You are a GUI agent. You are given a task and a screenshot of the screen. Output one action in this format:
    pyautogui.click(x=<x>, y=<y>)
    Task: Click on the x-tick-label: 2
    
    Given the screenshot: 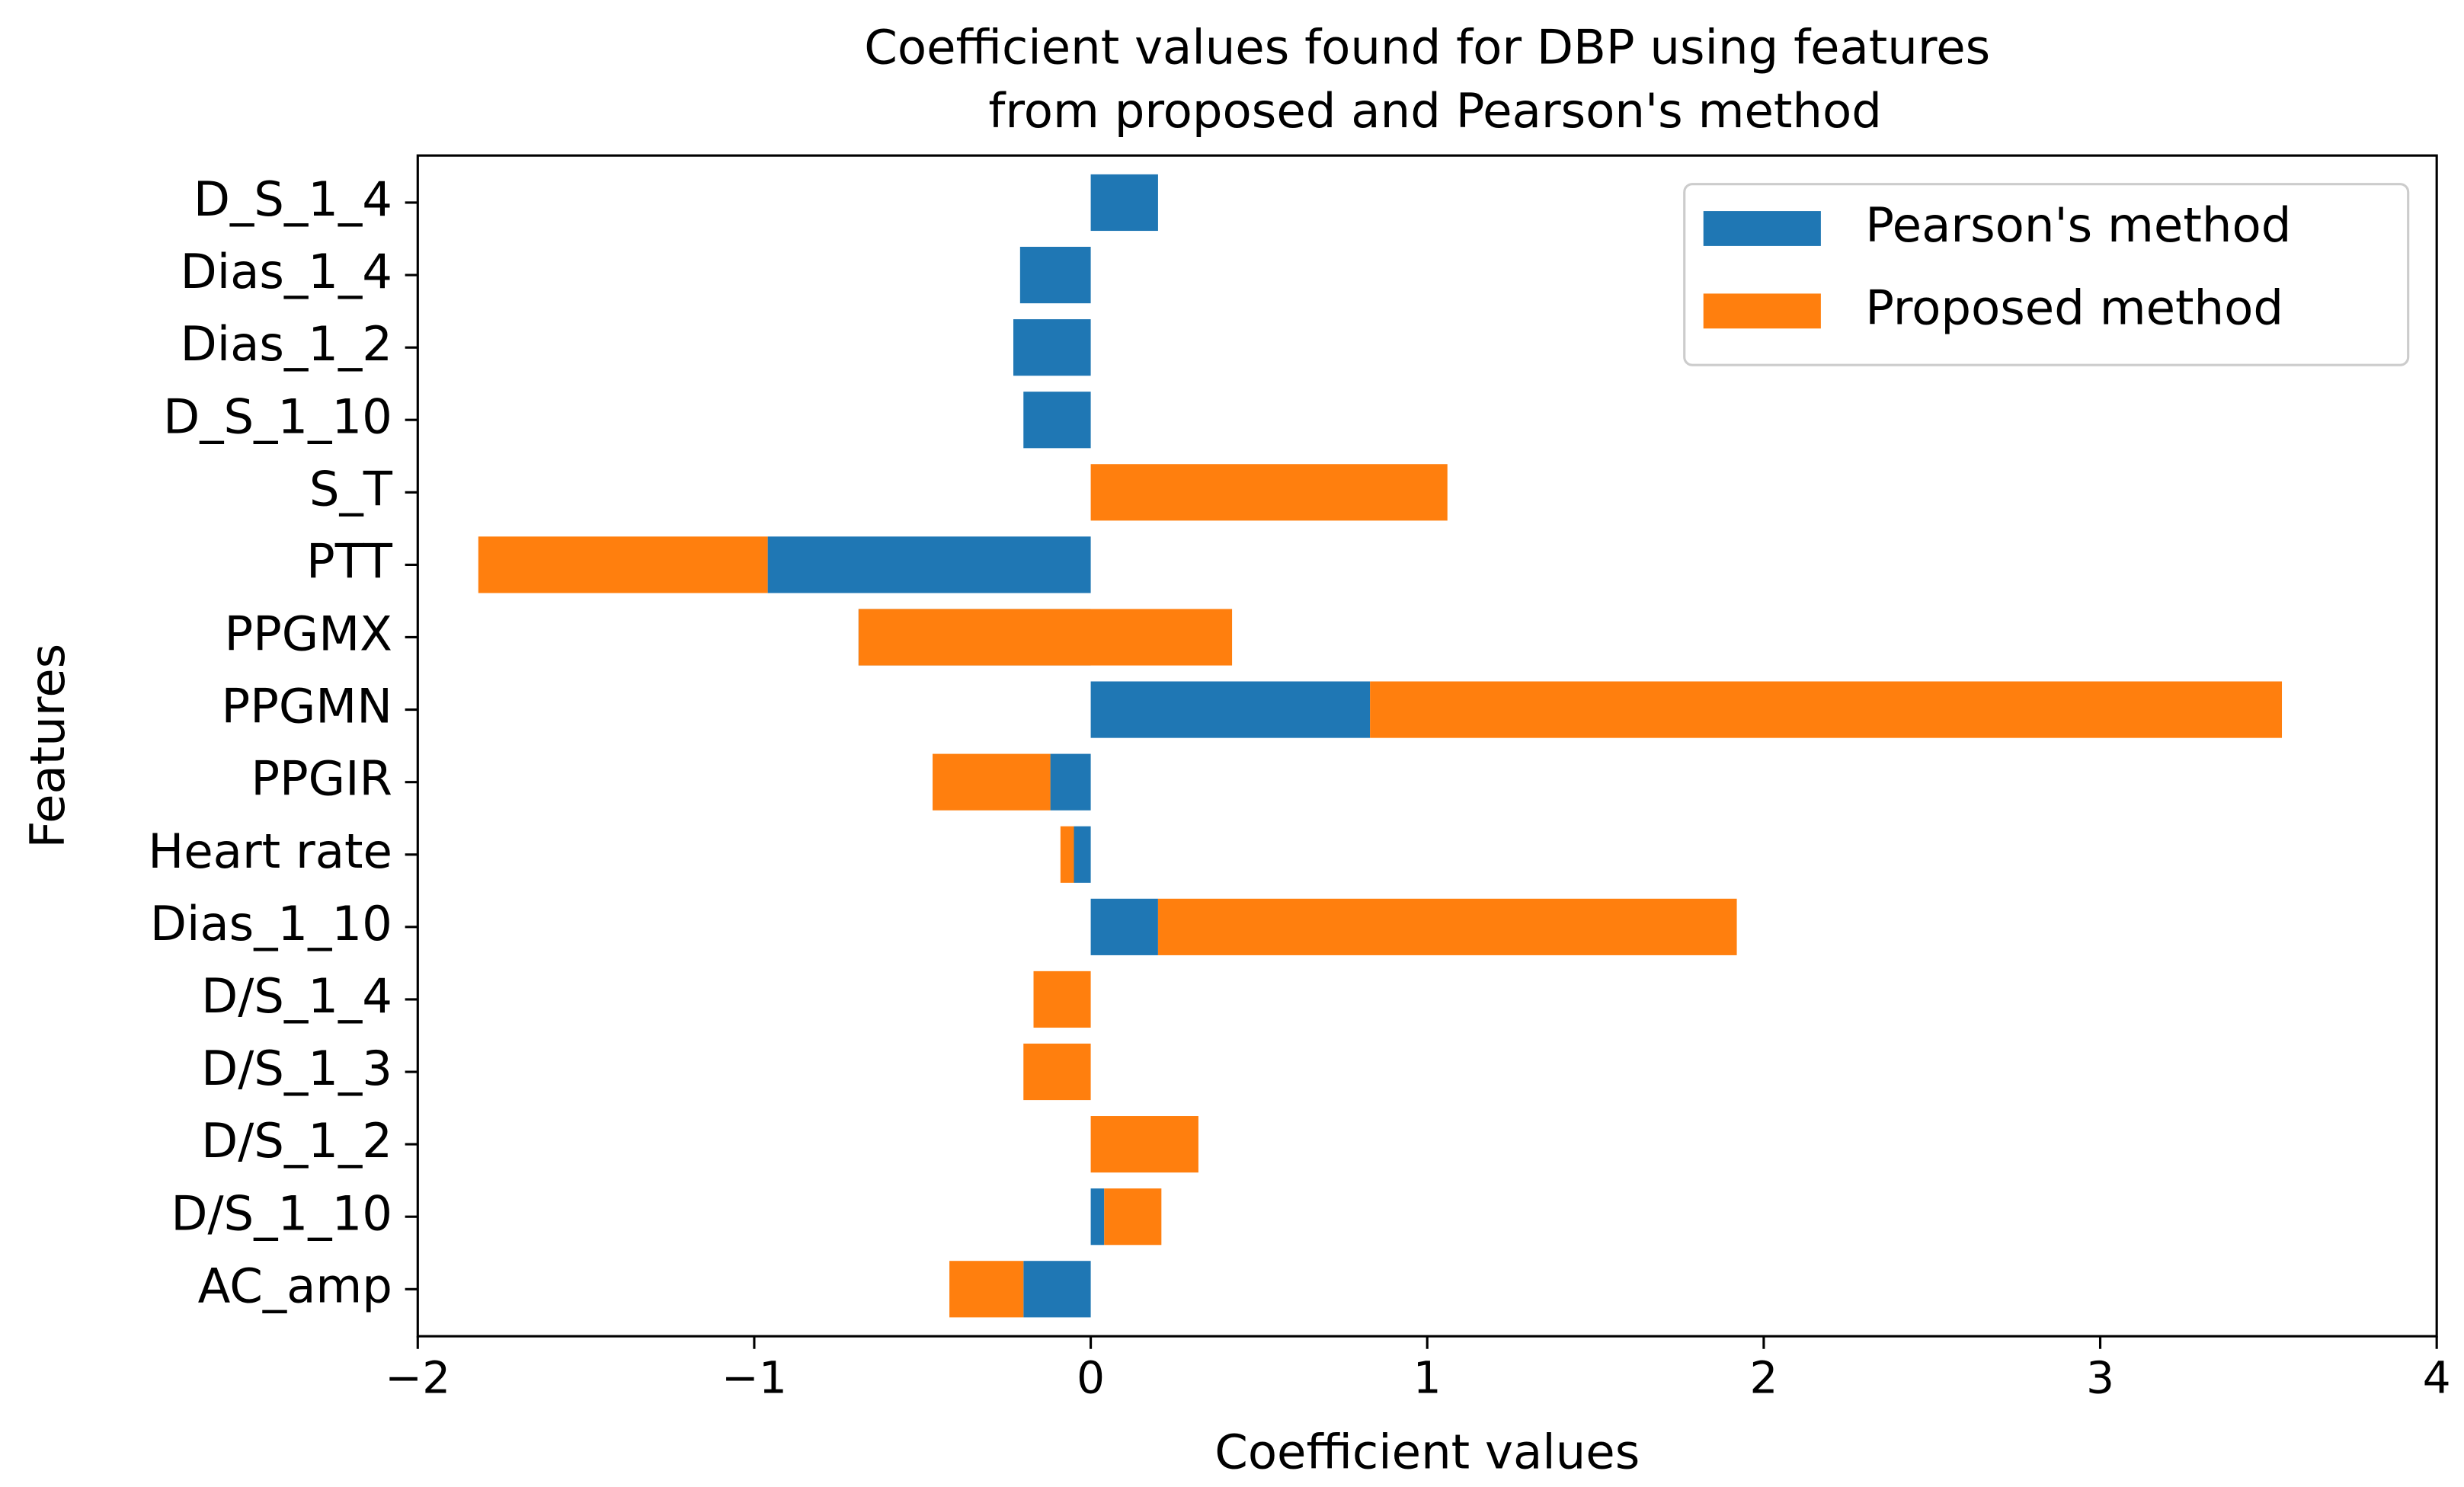 What is the action you would take?
    pyautogui.click(x=1763, y=1378)
    